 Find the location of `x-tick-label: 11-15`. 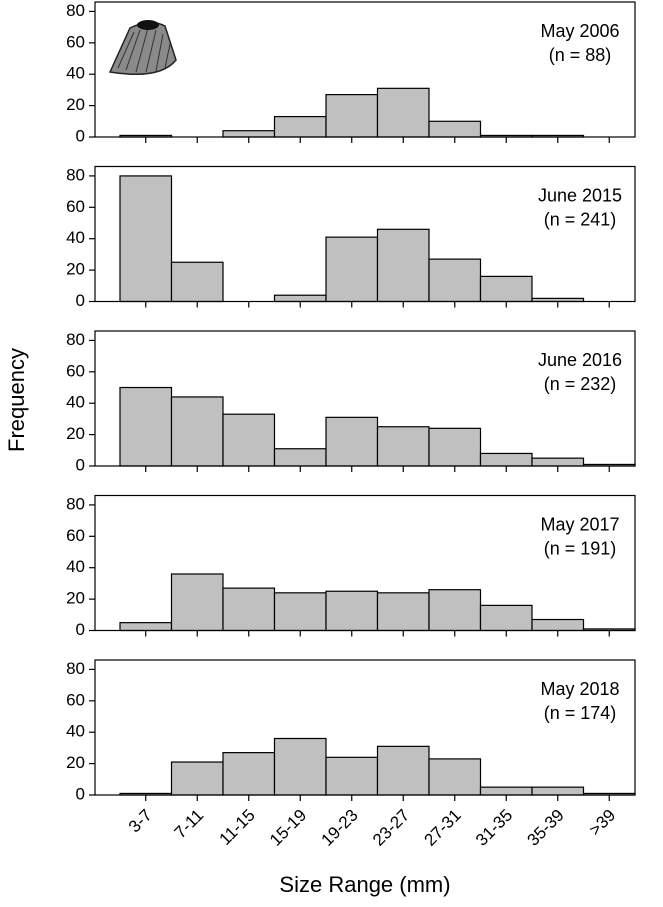

x-tick-label: 11-15 is located at coordinates (236, 827).